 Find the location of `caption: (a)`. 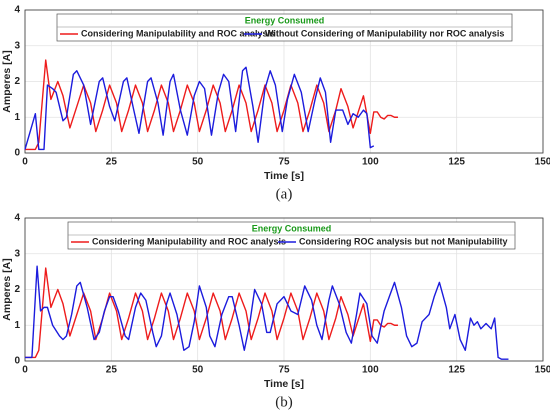

caption: (a) is located at coordinates (284, 194).